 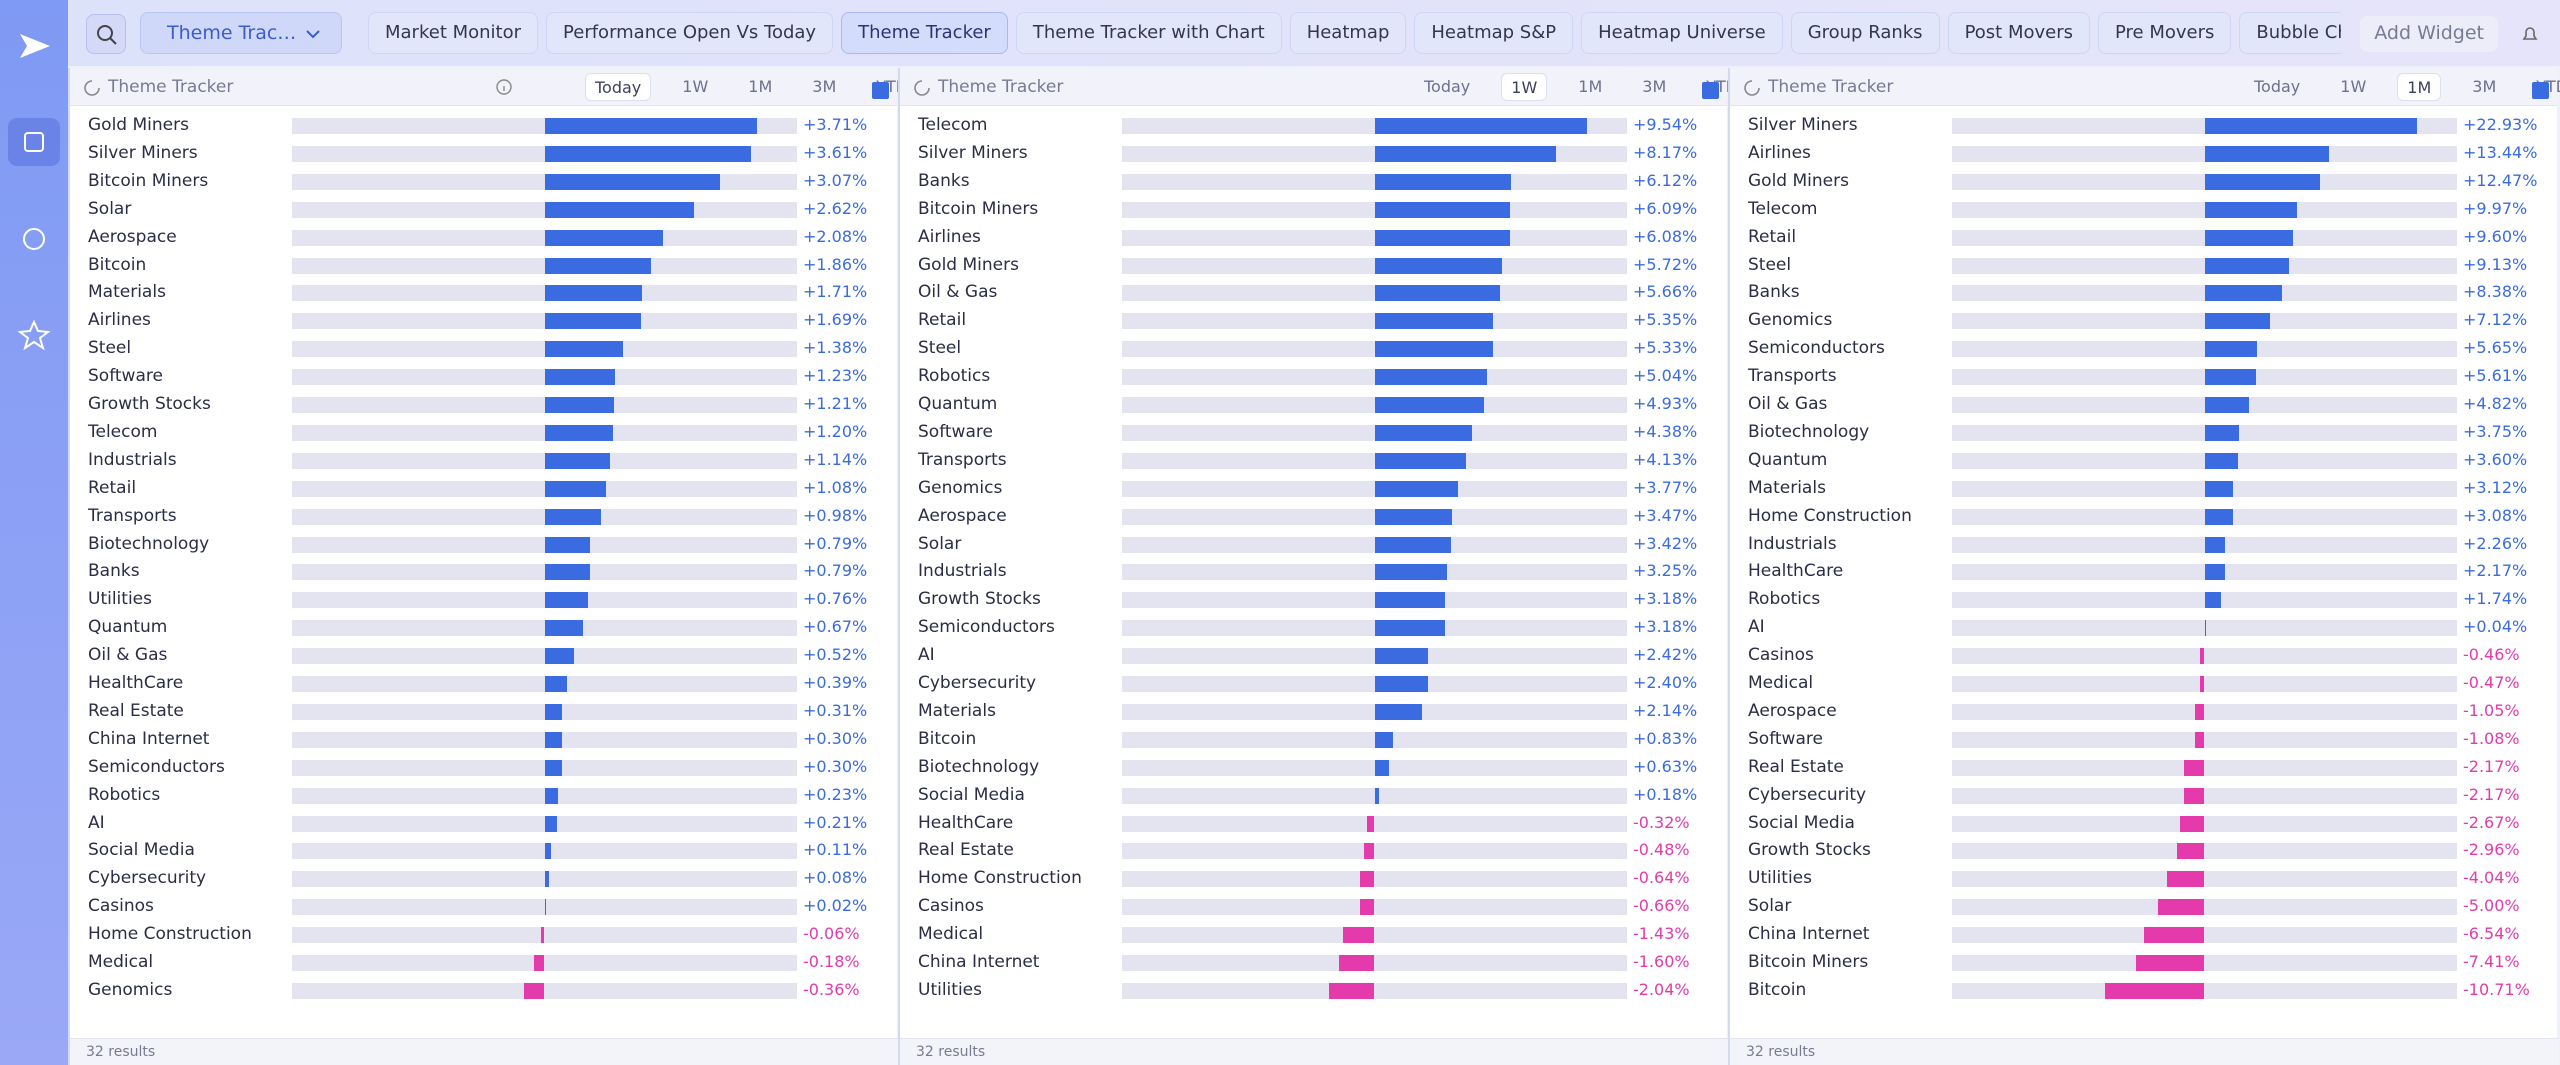 What do you see at coordinates (484, 377) in the screenshot?
I see `theme-row: Software +1.23%` at bounding box center [484, 377].